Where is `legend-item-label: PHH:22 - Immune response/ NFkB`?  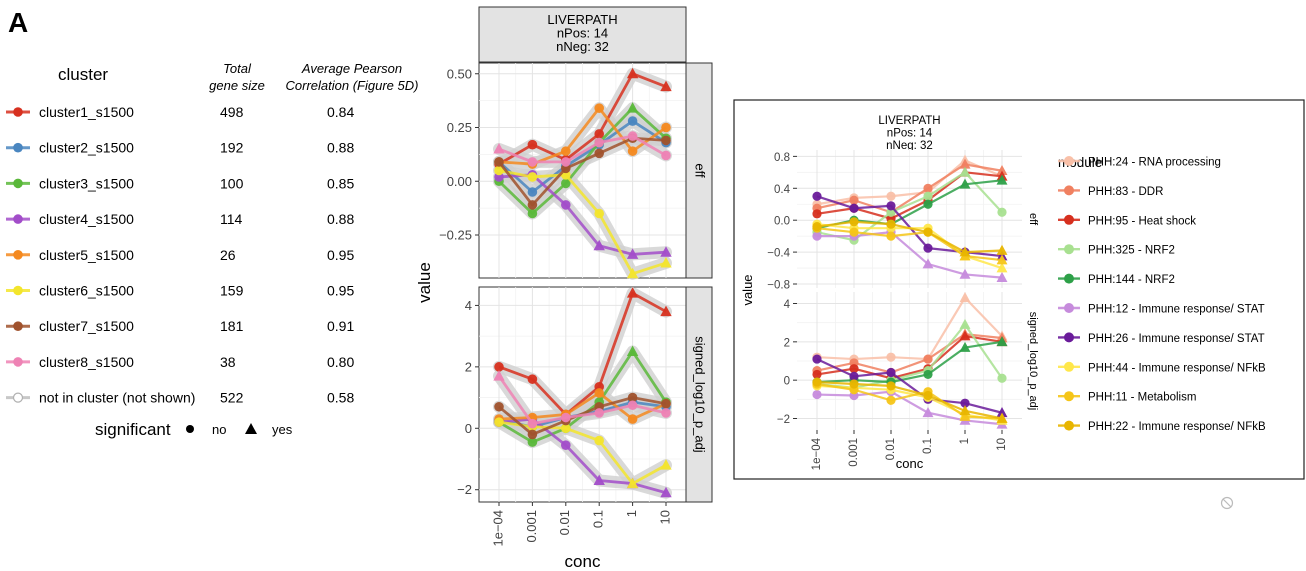
legend-item-label: PHH:22 - Immune response/ NFkB is located at coordinates (1177, 427).